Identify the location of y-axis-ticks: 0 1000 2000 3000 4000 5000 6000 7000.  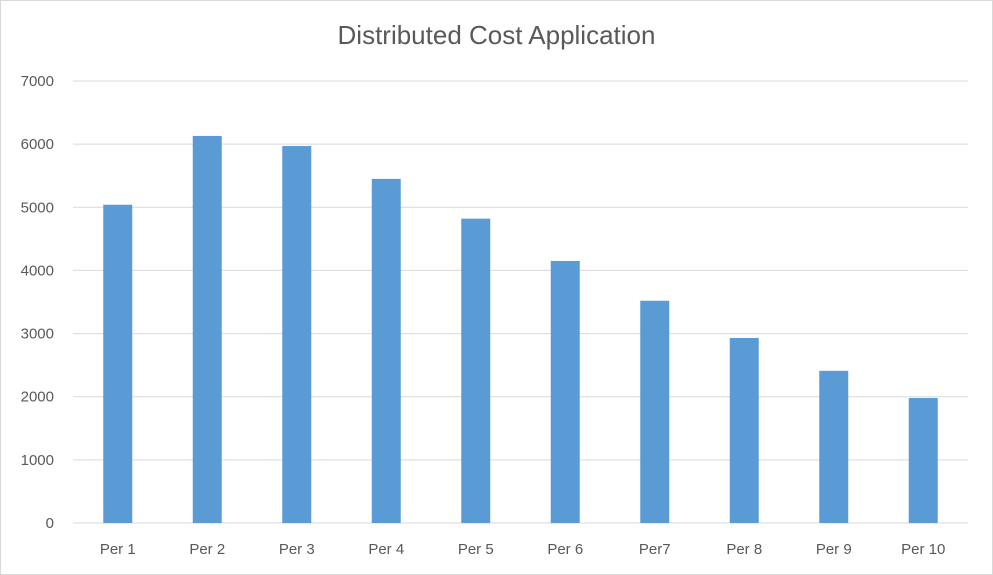
(37, 302).